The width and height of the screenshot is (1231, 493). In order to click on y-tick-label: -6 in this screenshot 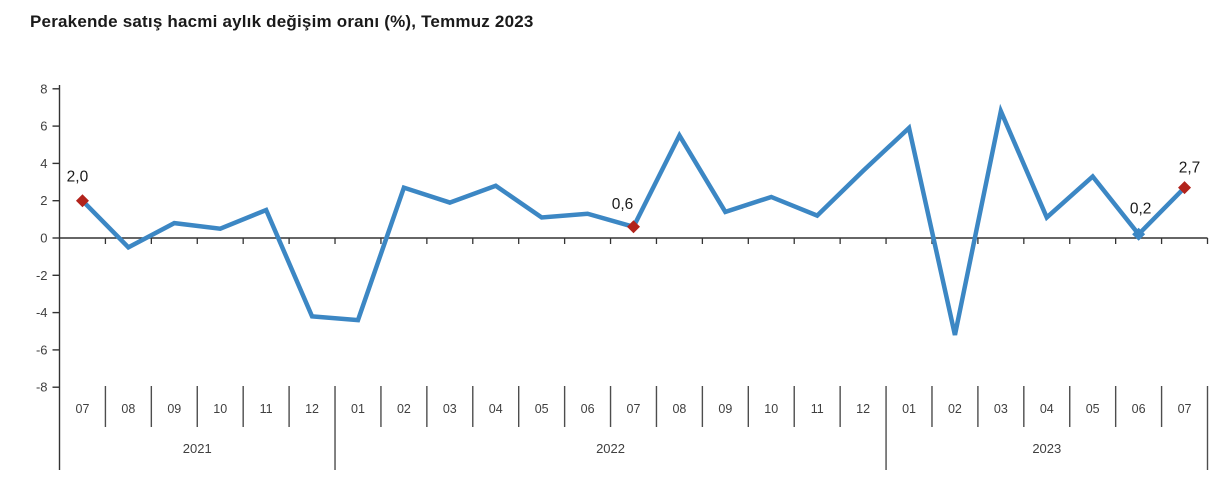, I will do `click(42, 349)`.